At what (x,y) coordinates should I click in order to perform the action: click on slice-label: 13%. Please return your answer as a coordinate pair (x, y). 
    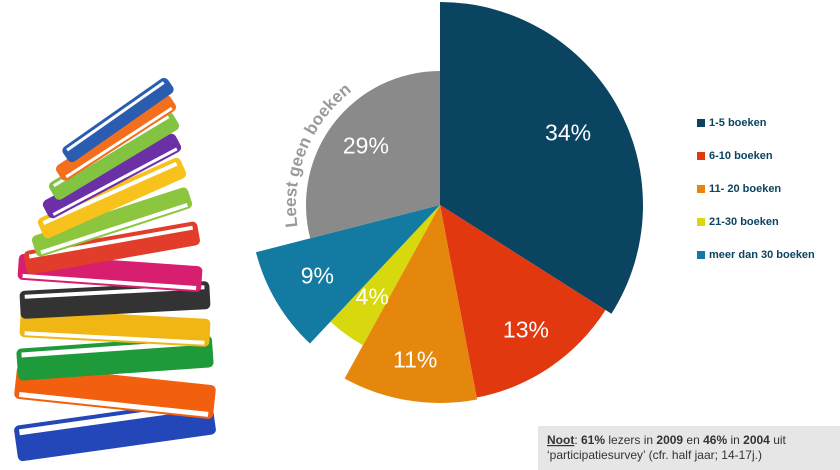
    Looking at the image, I should click on (526, 330).